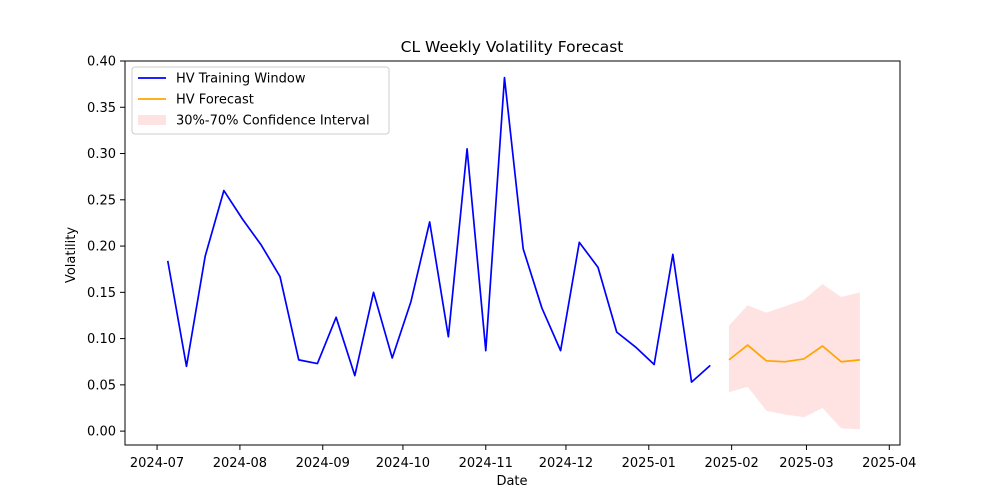  Describe the element at coordinates (649, 463) in the screenshot. I see `x-tick-label: 2025-01` at that location.